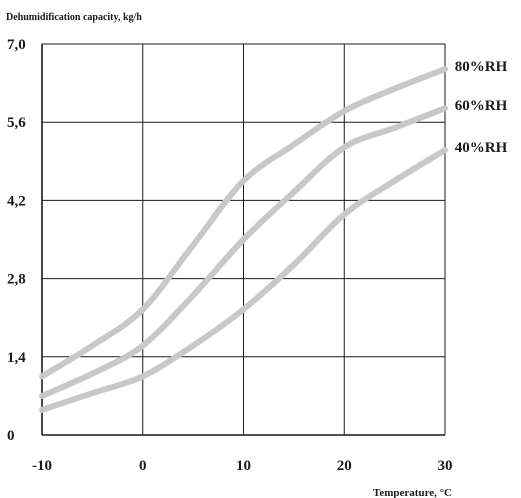  I want to click on y-tick-label: 2,8, so click(16, 280).